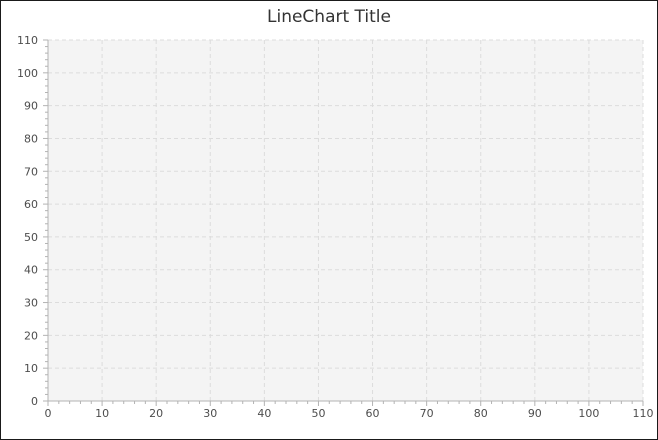 The height and width of the screenshot is (440, 658). What do you see at coordinates (48, 413) in the screenshot?
I see `x-tick-label: 0` at bounding box center [48, 413].